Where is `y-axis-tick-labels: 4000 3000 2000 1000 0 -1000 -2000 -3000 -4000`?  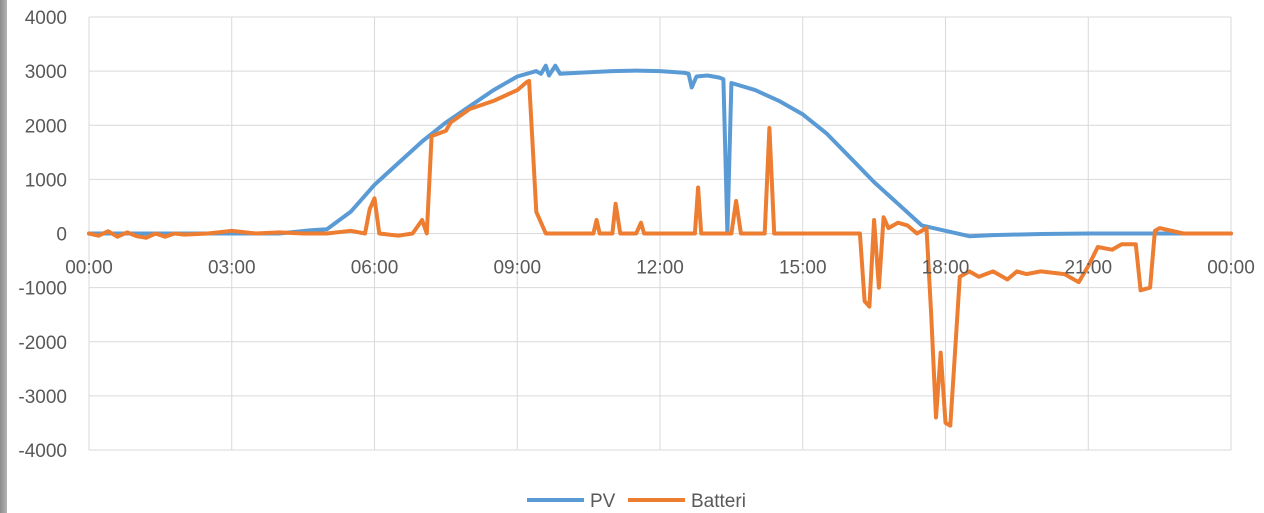
y-axis-tick-labels: 4000 3000 2000 1000 0 -1000 -2000 -3000 -4000 is located at coordinates (42, 235).